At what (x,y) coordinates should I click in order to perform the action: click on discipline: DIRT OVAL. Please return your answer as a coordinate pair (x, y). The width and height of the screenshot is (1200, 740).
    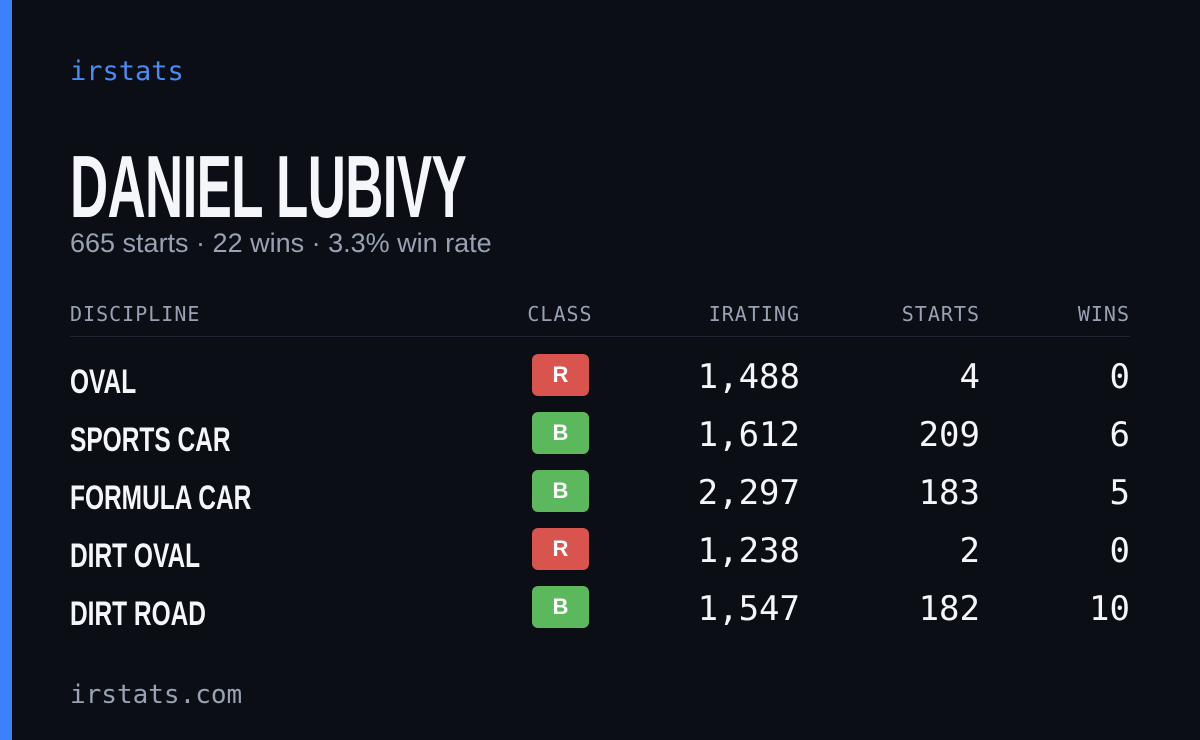
    Looking at the image, I should click on (135, 556).